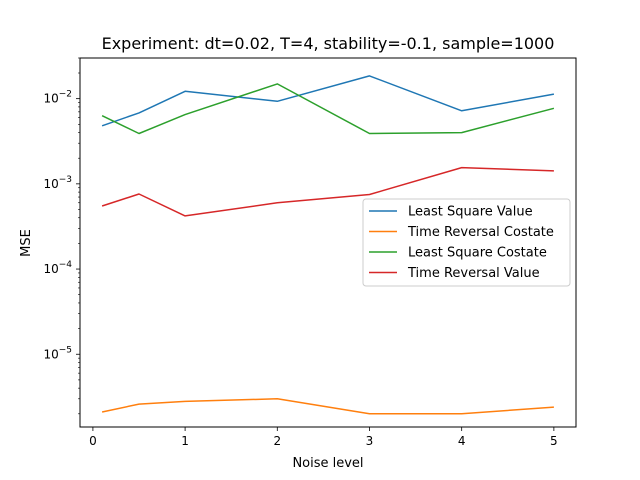 This screenshot has width=640, height=480. Describe the element at coordinates (480, 232) in the screenshot. I see `legend-label-2: Time Reversal Costate` at that location.